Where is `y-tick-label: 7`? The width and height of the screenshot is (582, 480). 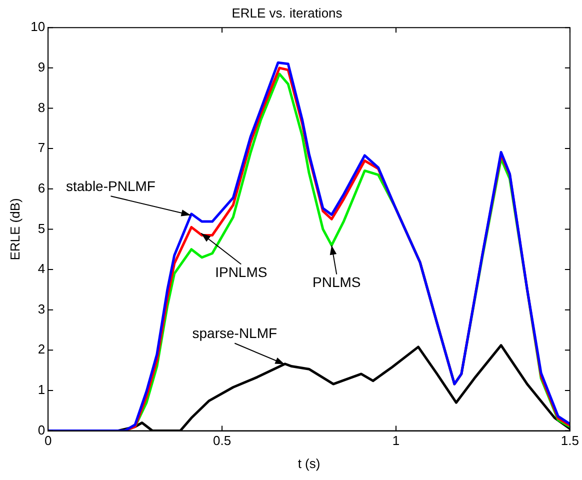
y-tick-label: 7 is located at coordinates (42, 148).